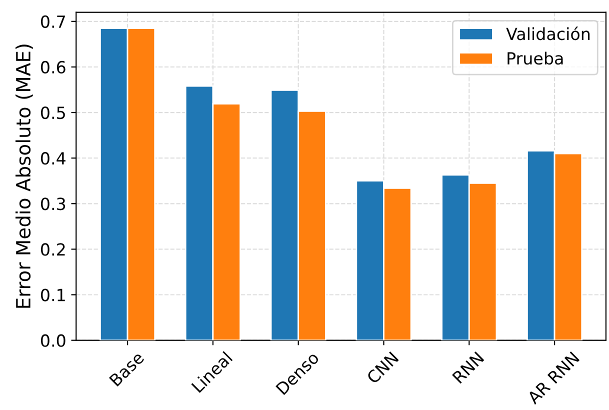 This screenshot has width=609, height=410. Describe the element at coordinates (535, 58) in the screenshot. I see `legend-label: Prueba` at that location.